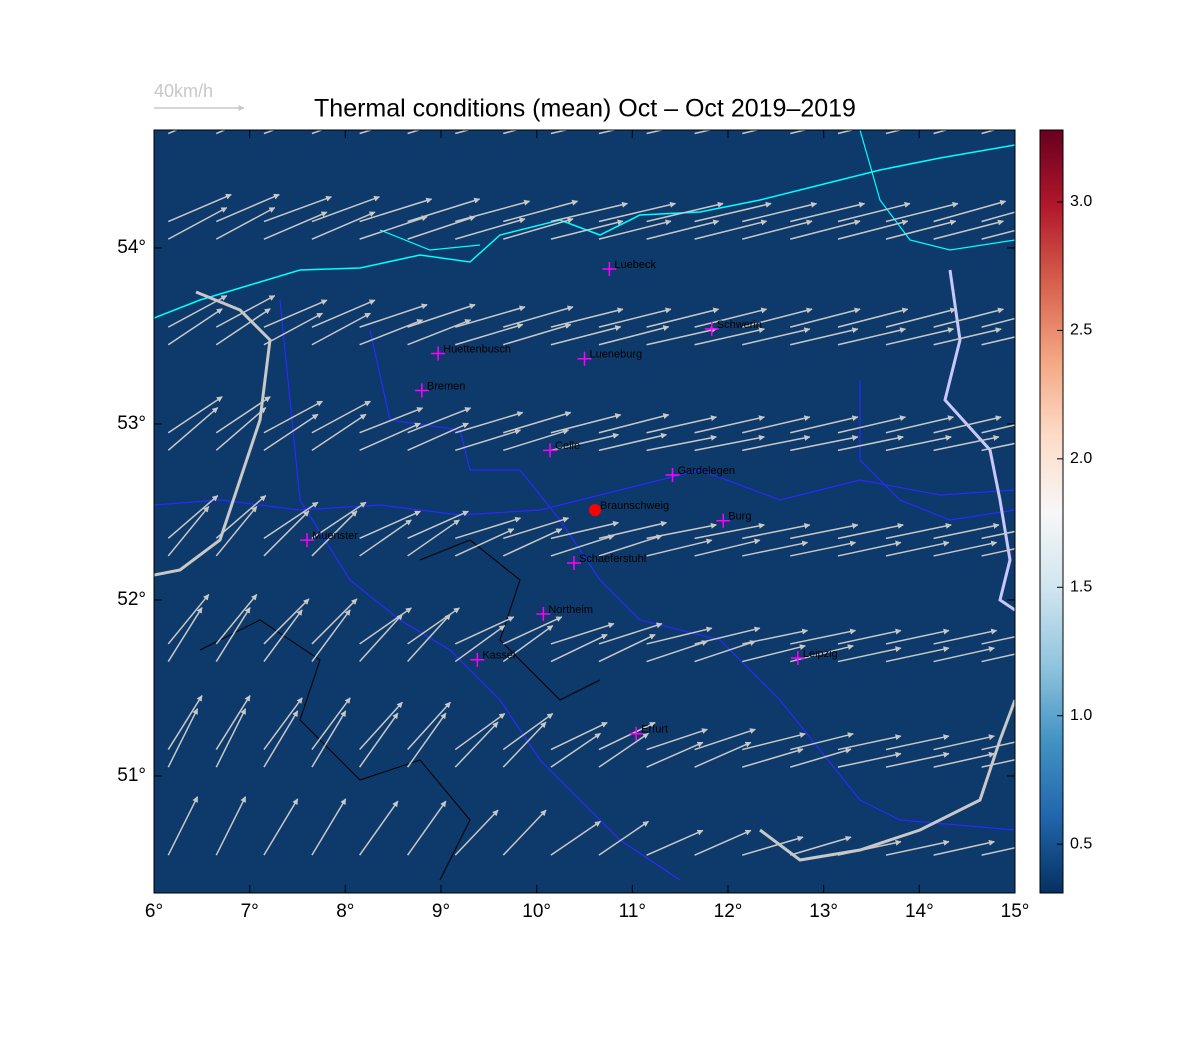  What do you see at coordinates (536, 911) in the screenshot?
I see `x-tick-label: 10°` at bounding box center [536, 911].